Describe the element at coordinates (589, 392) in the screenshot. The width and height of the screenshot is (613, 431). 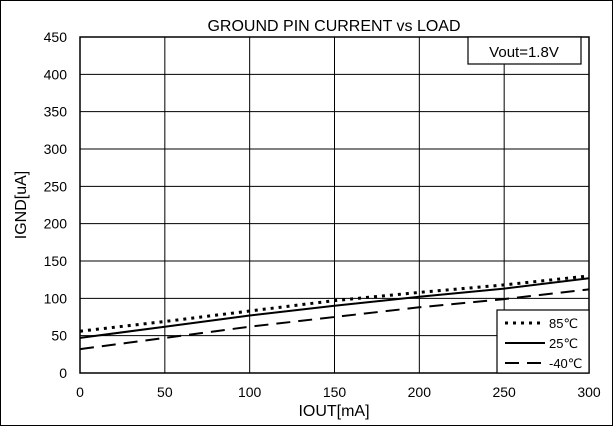
I see `x-tick-label: 300` at that location.